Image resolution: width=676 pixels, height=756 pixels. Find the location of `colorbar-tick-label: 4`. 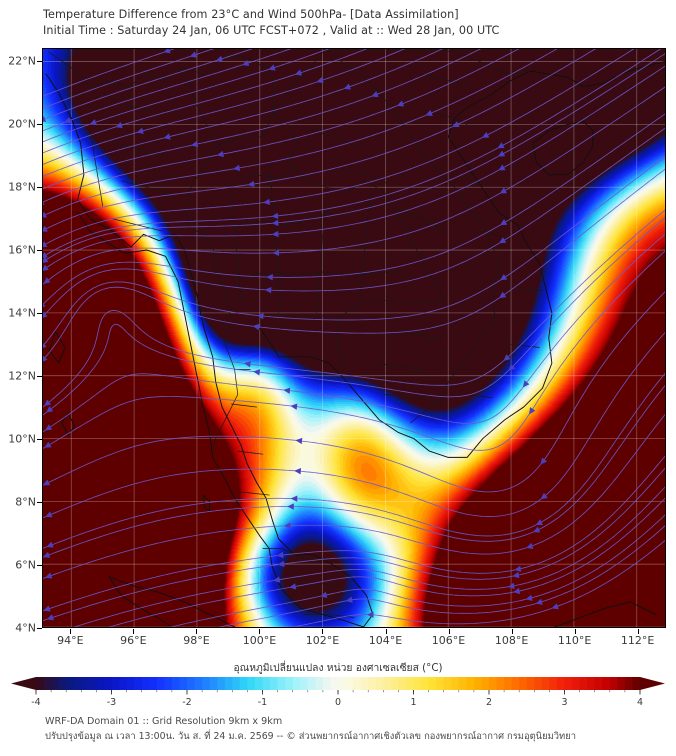

colorbar-tick-label: 4 is located at coordinates (640, 702).